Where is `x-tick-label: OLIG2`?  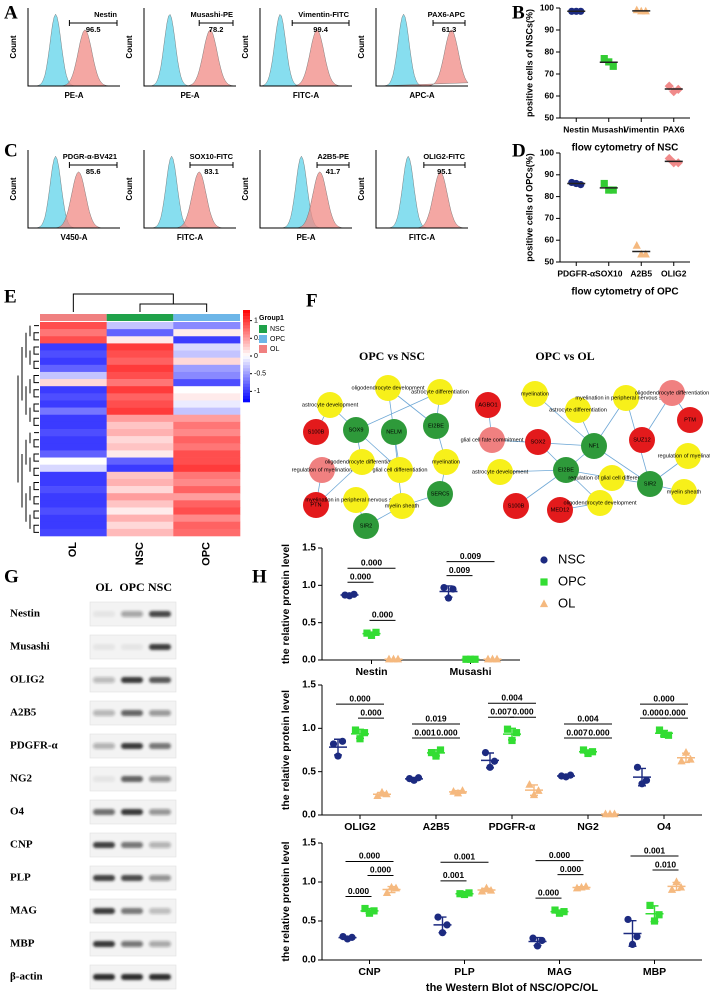
x-tick-label: OLIG2 is located at coordinates (674, 273).